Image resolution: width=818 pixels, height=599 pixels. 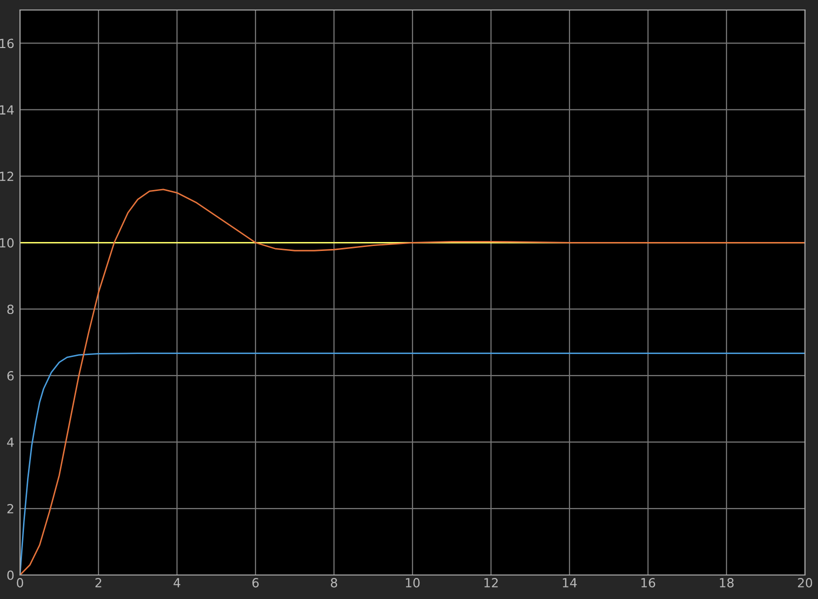 What do you see at coordinates (7, 109) in the screenshot?
I see `y-tick-label: 14` at bounding box center [7, 109].